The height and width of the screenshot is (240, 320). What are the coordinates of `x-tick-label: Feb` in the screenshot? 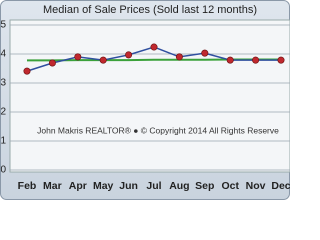 It's located at (27, 186).